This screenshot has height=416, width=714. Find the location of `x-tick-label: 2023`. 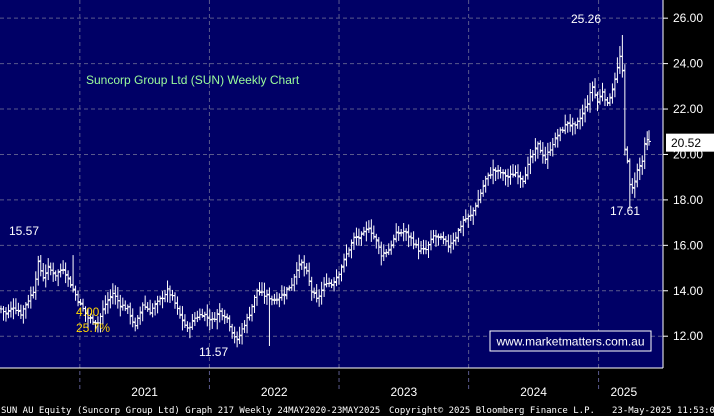

x-tick-label: 2023 is located at coordinates (403, 392).